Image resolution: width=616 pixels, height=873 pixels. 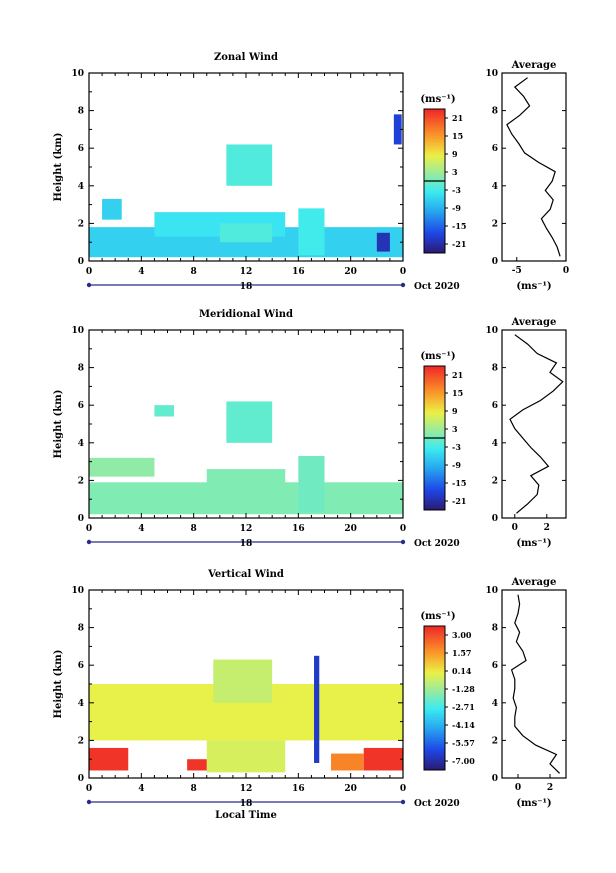 I want to click on x-tick-label: 4, so click(x=141, y=272).